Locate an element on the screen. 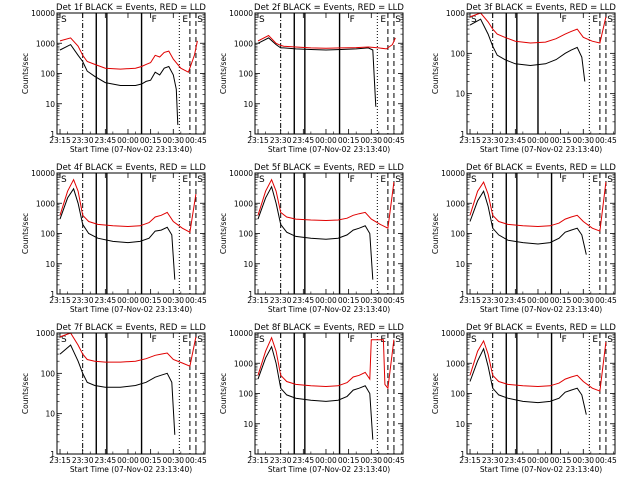 This screenshot has width=640, height=480. chart-title: Det 4f BLACK = Events, RED = LLD is located at coordinates (131, 168).